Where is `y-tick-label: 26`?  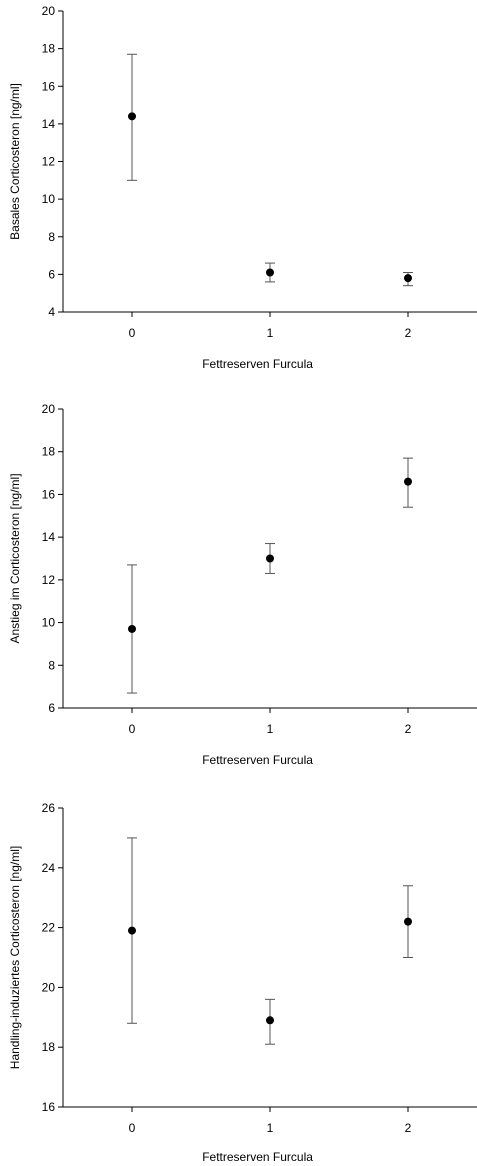 y-tick-label: 26 is located at coordinates (49, 808).